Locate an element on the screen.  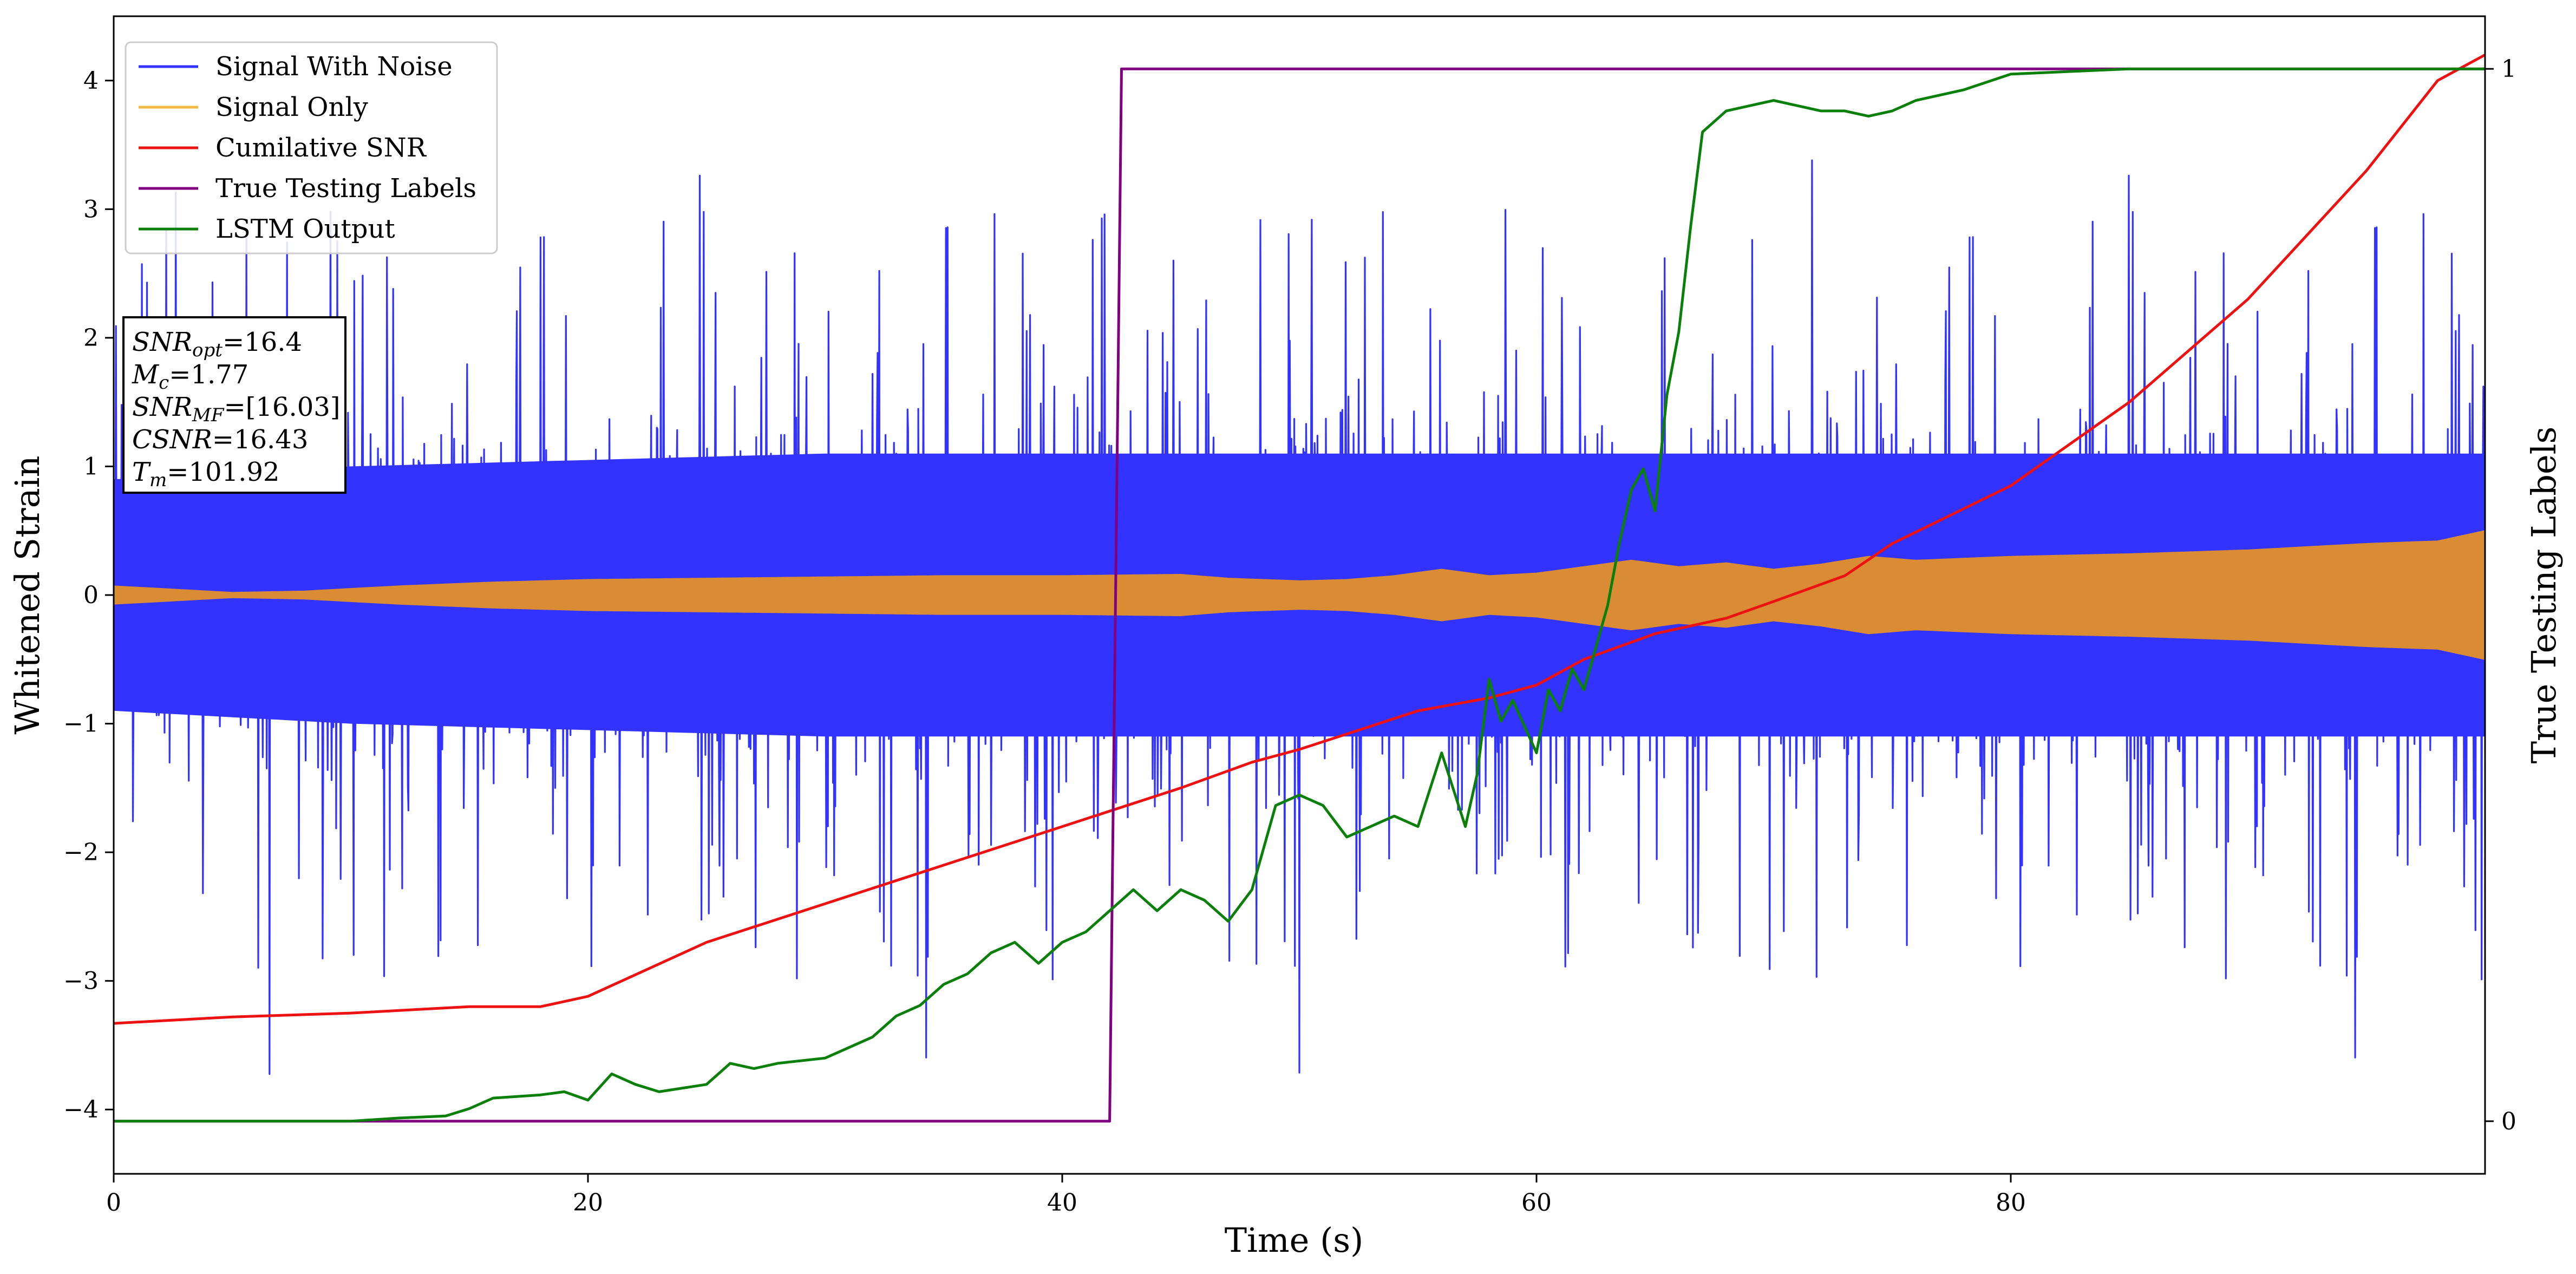
y-tick-label: −3 is located at coordinates (81, 981).